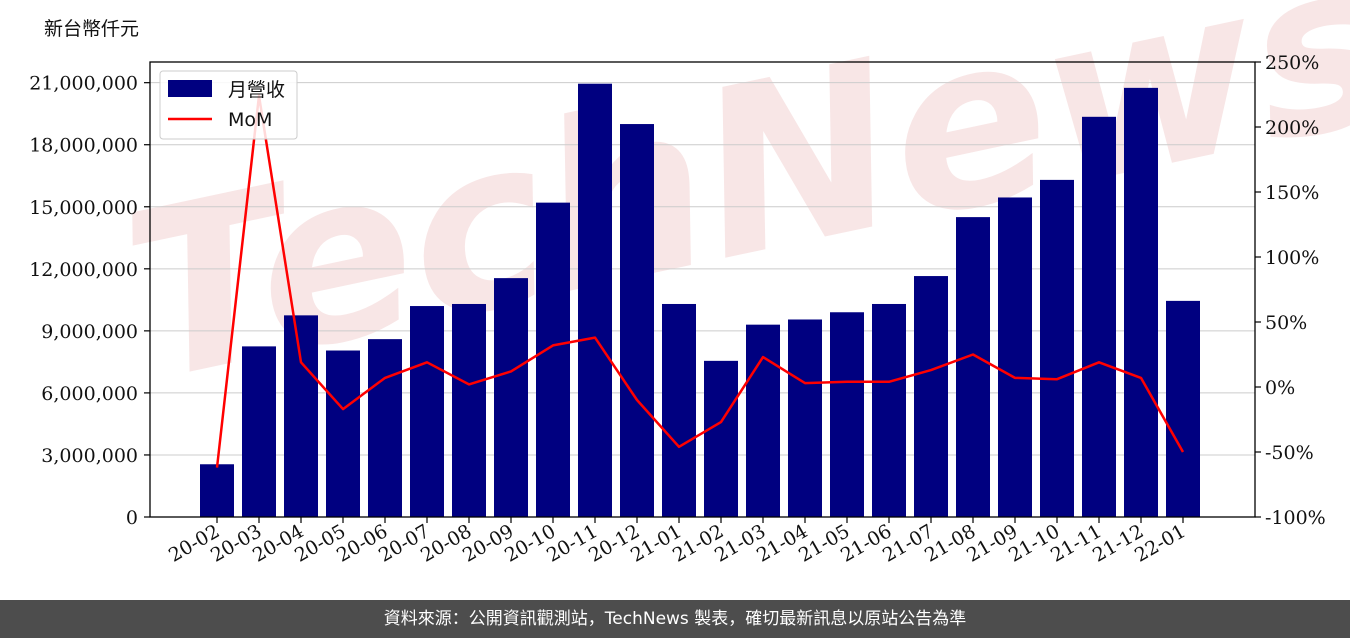 The width and height of the screenshot is (1350, 638). Describe the element at coordinates (83, 270) in the screenshot. I see `left-tick-label: 12,000,000` at that location.